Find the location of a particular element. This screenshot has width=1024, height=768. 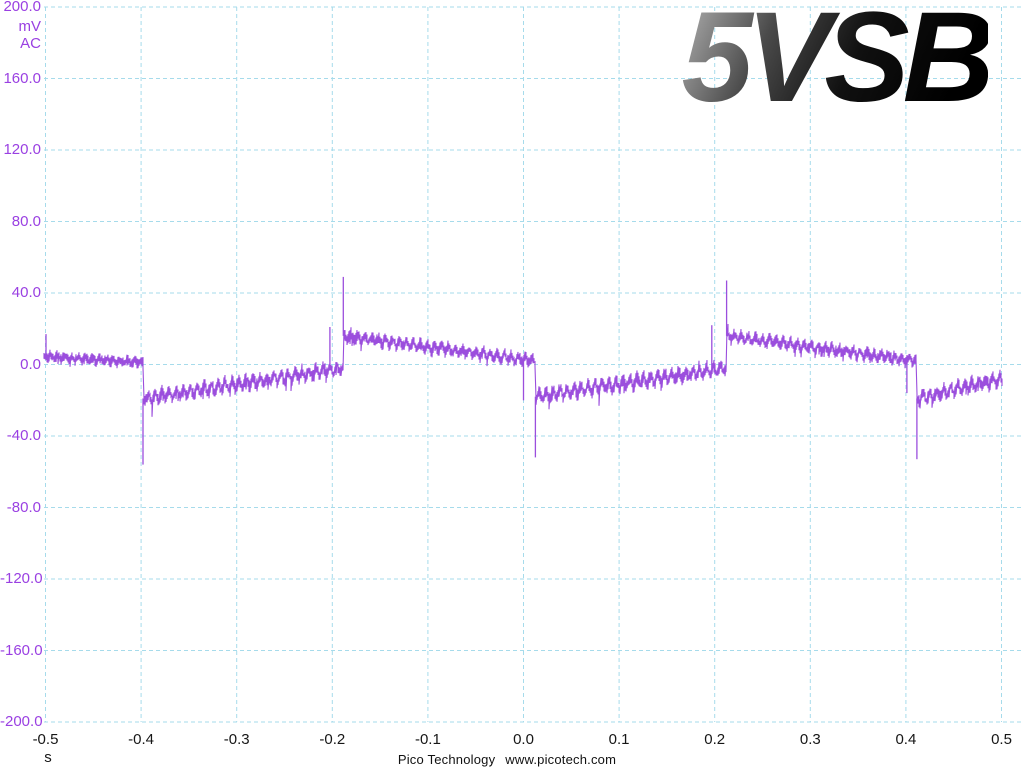

footer-brand-text: Pico Technology is located at coordinates (446, 759).